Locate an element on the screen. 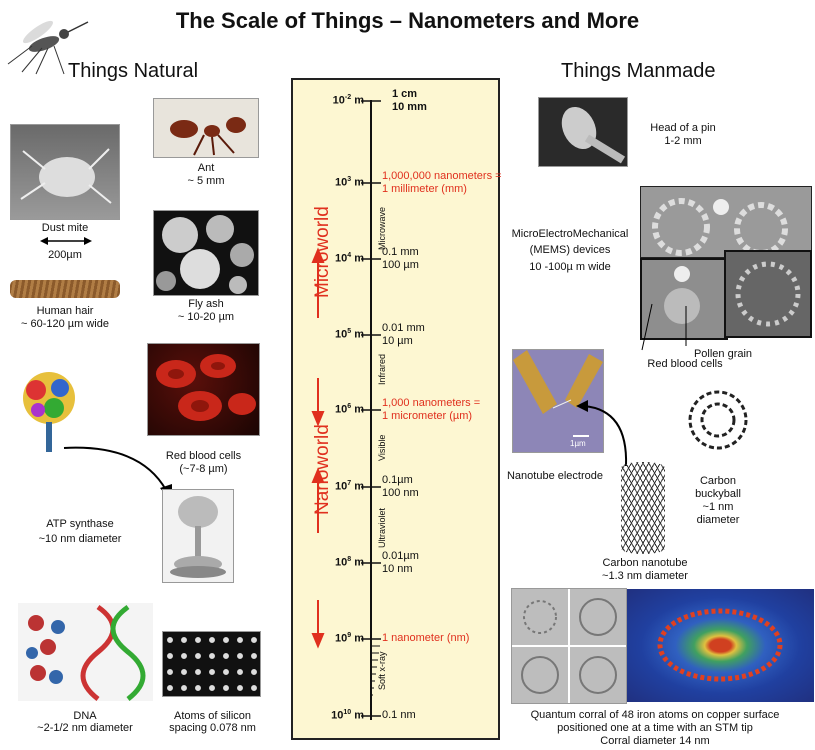 This screenshot has height=750, width=815. buckyball-line-3: ~1 nm is located at coordinates (718, 507).